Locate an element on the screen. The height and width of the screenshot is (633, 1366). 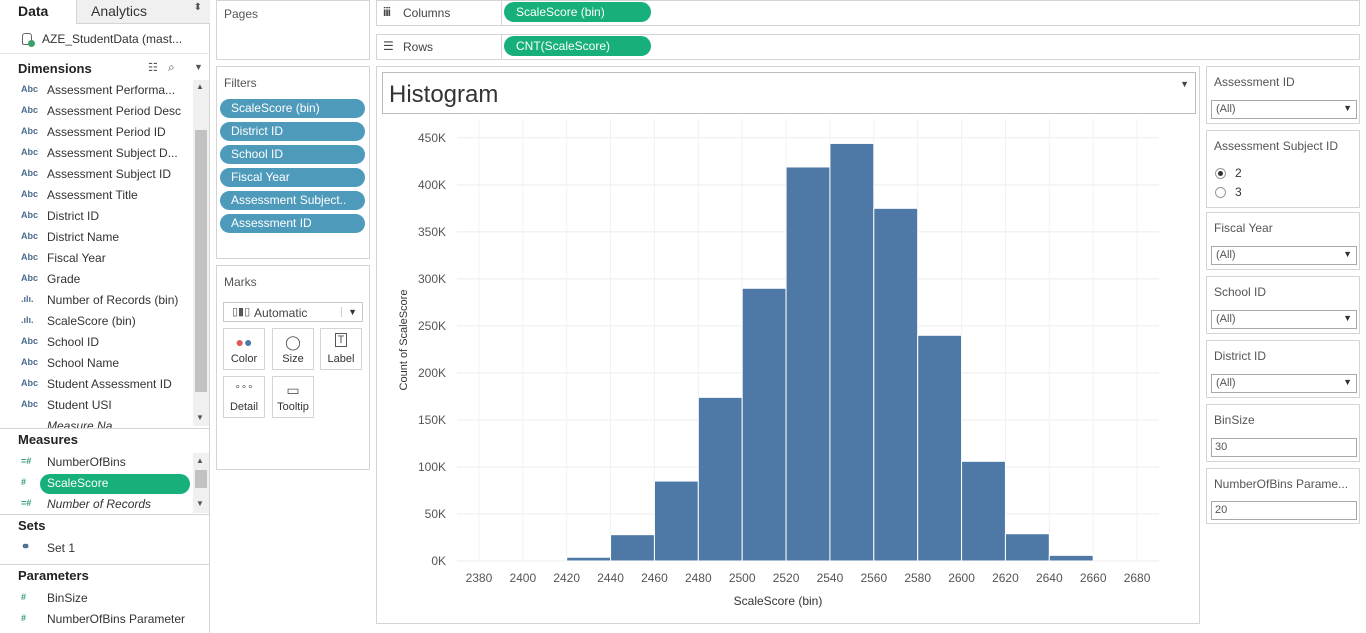
filter-pill: District ID is located at coordinates (292, 131).